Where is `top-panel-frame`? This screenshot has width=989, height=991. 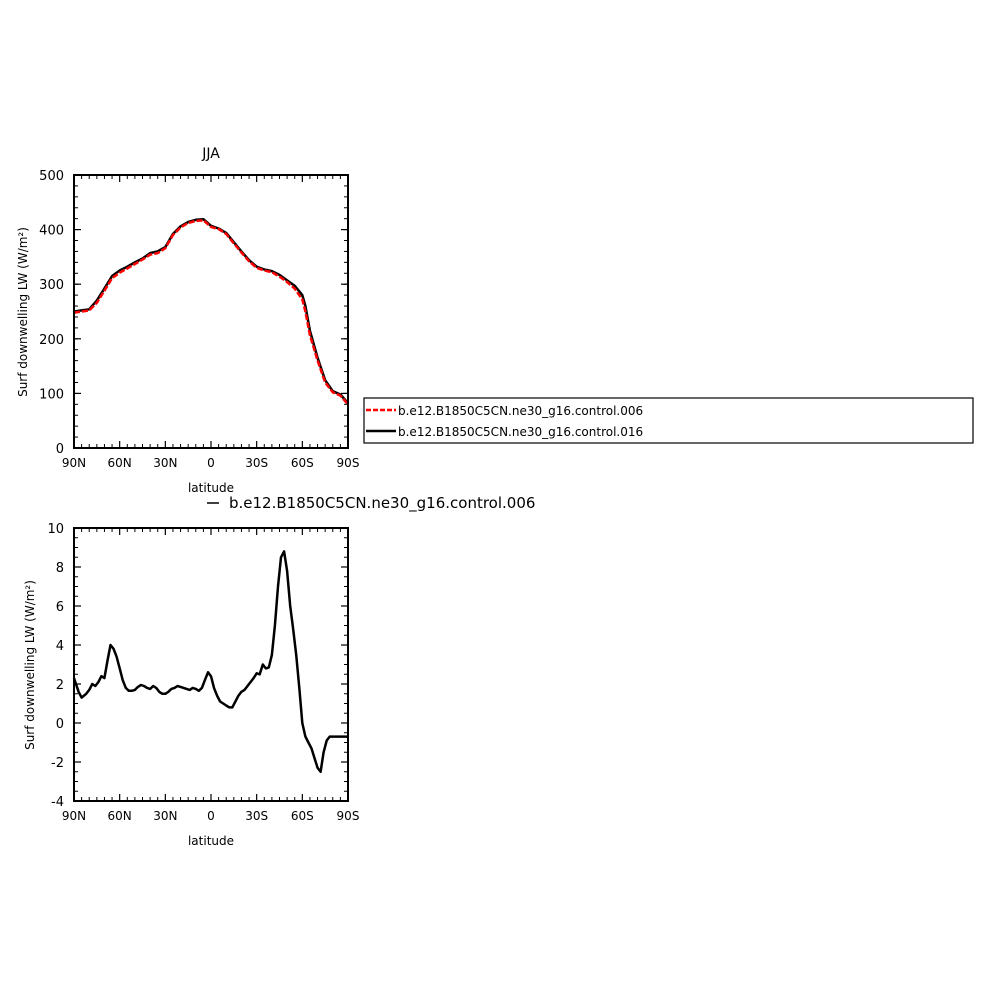
top-panel-frame is located at coordinates (211, 311).